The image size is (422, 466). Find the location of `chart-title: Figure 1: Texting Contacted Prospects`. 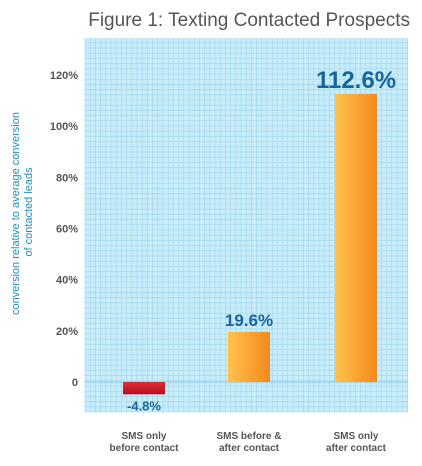

chart-title: Figure 1: Texting Contacted Prospects is located at coordinates (249, 20).